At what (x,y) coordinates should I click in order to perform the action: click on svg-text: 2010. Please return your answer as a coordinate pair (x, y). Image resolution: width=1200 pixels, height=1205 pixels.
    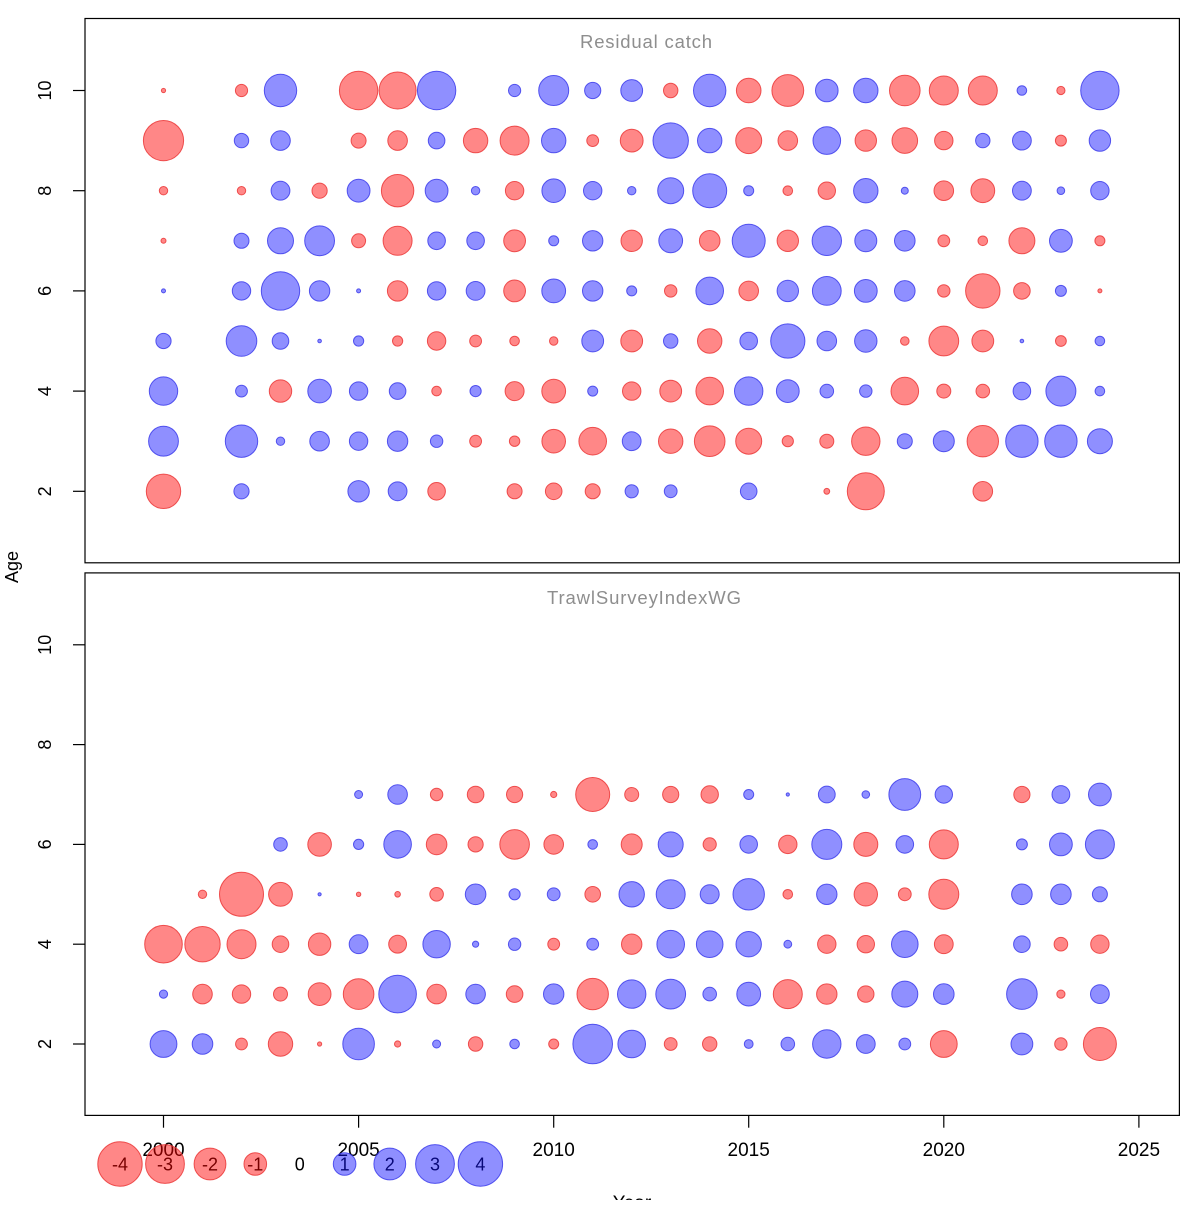
    Looking at the image, I should click on (554, 1150).